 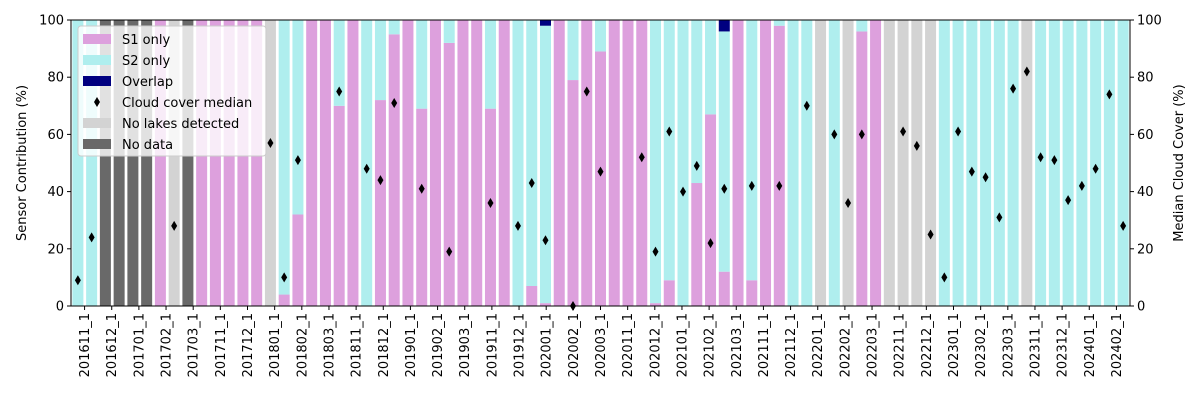 What do you see at coordinates (248, 345) in the screenshot?
I see `x-tick-label: 201712_1` at bounding box center [248, 345].